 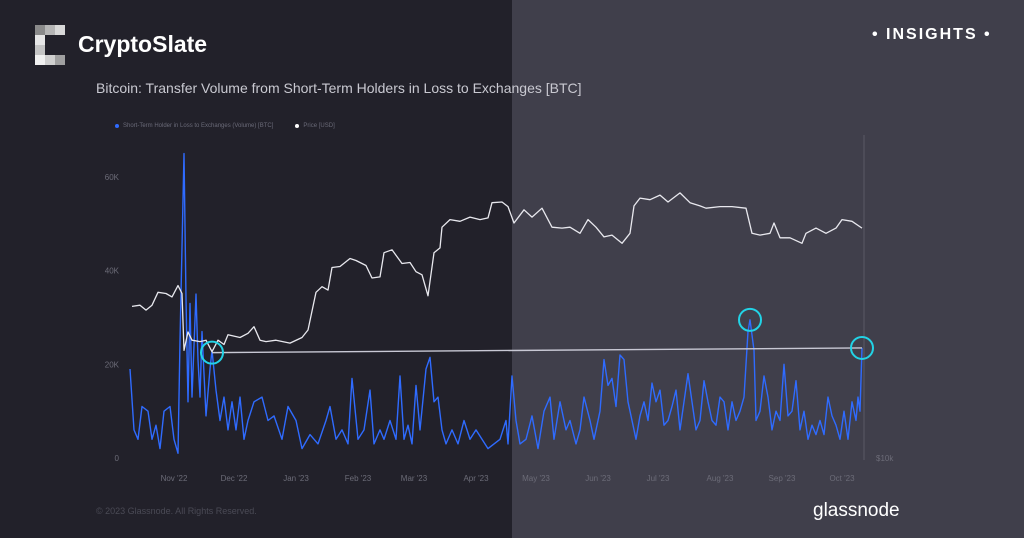 What do you see at coordinates (536, 478) in the screenshot?
I see `x-tick-label: May '23` at bounding box center [536, 478].